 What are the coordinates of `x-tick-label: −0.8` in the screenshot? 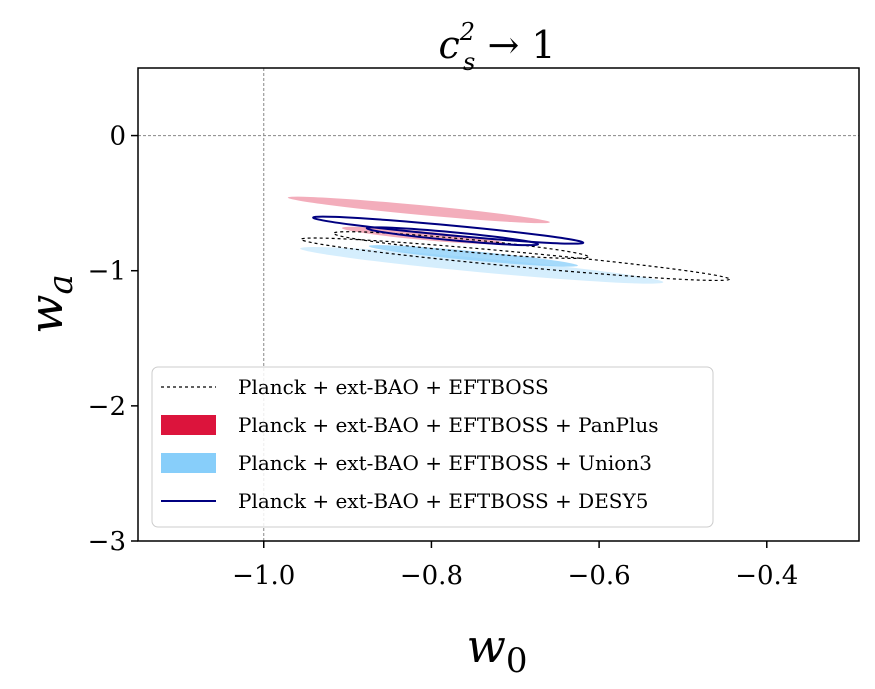 It's located at (431, 576).